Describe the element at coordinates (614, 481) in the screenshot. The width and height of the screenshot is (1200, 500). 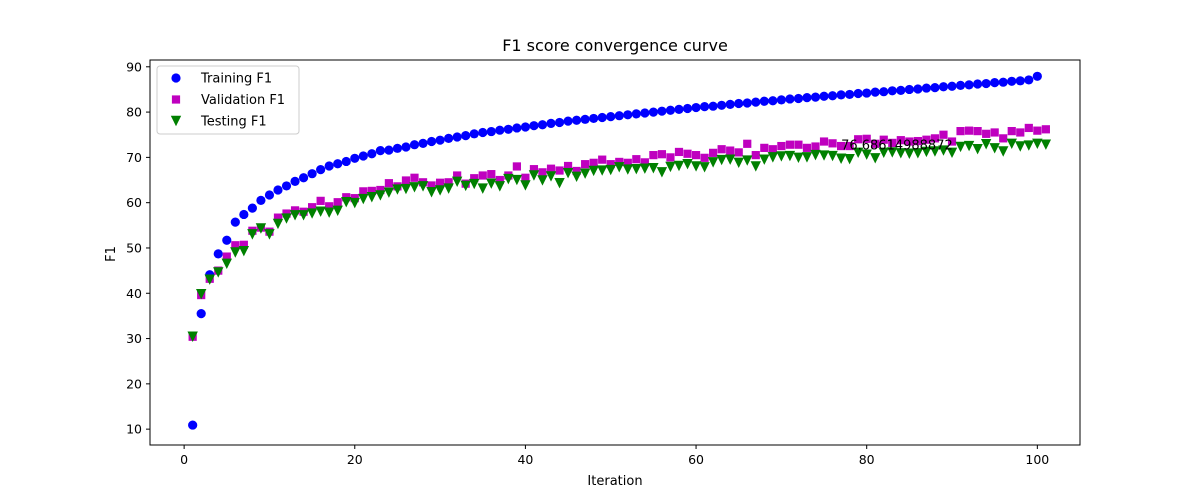
I see `x-axis-label: Iteration` at that location.